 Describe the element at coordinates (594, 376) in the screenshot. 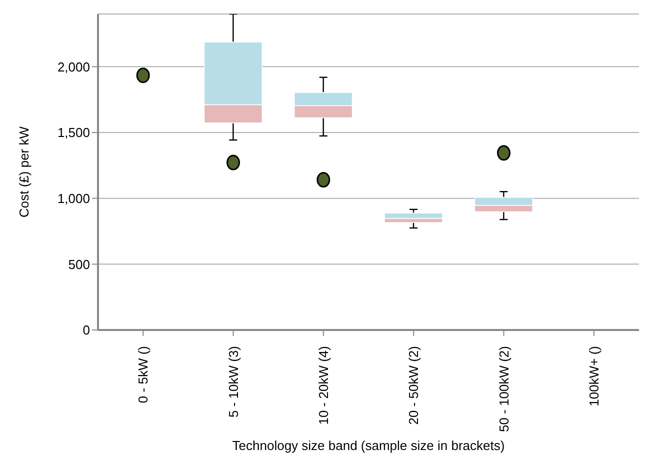

I see `x-tick-label: 100kW+ ()` at that location.